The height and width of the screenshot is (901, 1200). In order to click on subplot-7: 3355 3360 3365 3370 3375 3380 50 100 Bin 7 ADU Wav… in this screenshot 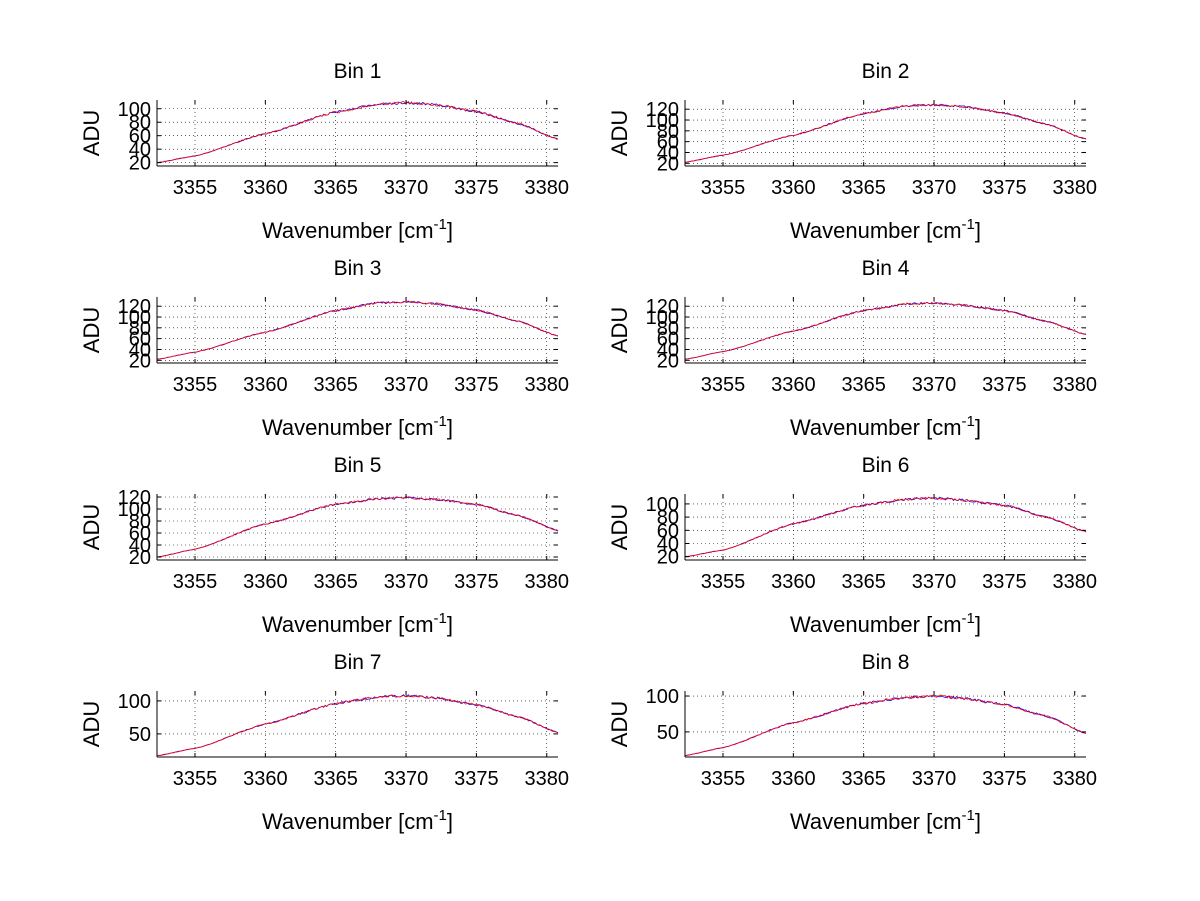, I will do `click(324, 742)`.